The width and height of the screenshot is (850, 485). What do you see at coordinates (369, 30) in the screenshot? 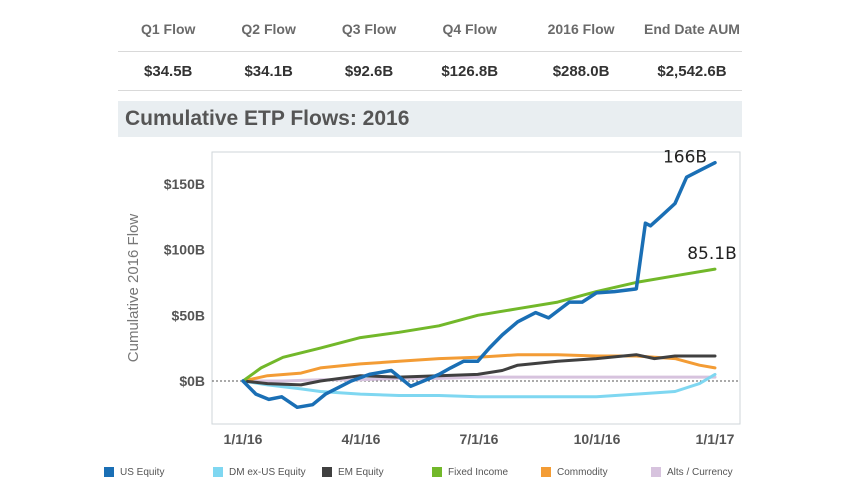
I see `header-q3-flow: Q3 Flow` at bounding box center [369, 30].